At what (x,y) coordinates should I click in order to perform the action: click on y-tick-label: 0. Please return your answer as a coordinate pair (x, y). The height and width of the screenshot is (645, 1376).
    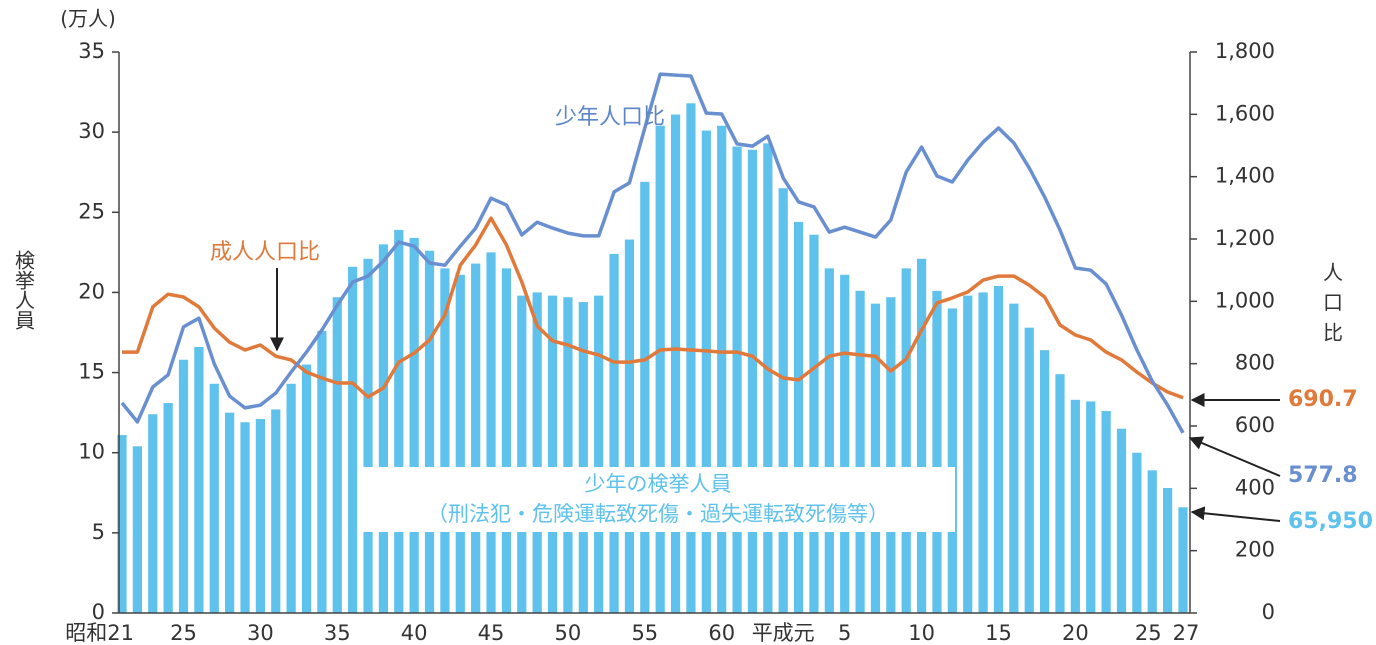
    Looking at the image, I should click on (98, 612).